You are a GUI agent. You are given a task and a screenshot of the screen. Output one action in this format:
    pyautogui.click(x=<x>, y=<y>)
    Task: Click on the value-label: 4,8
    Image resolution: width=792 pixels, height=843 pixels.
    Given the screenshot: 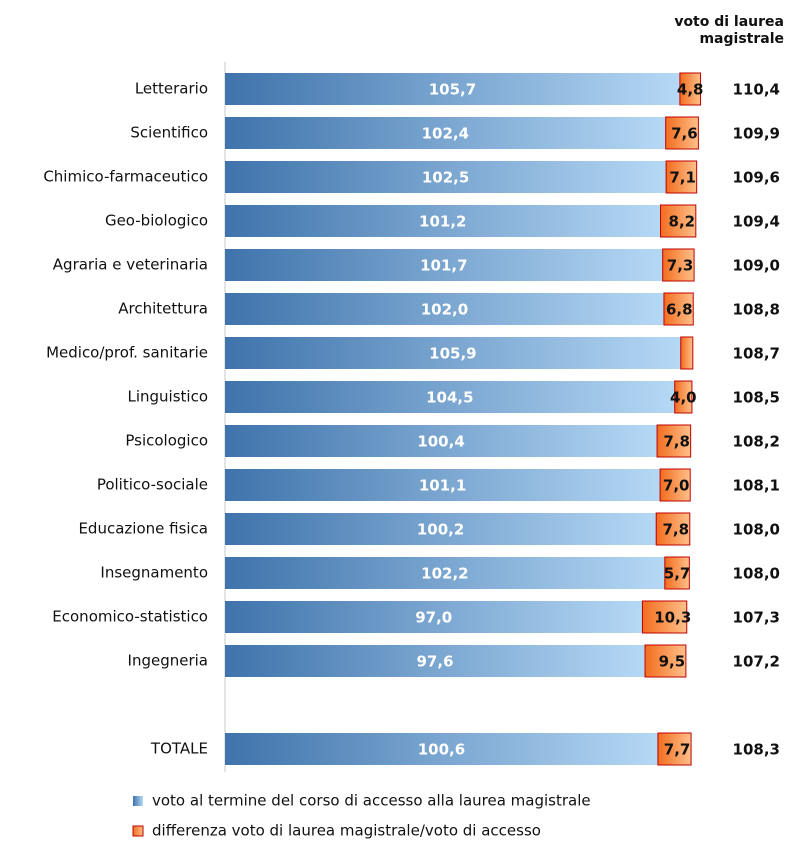 What is the action you would take?
    pyautogui.click(x=690, y=90)
    